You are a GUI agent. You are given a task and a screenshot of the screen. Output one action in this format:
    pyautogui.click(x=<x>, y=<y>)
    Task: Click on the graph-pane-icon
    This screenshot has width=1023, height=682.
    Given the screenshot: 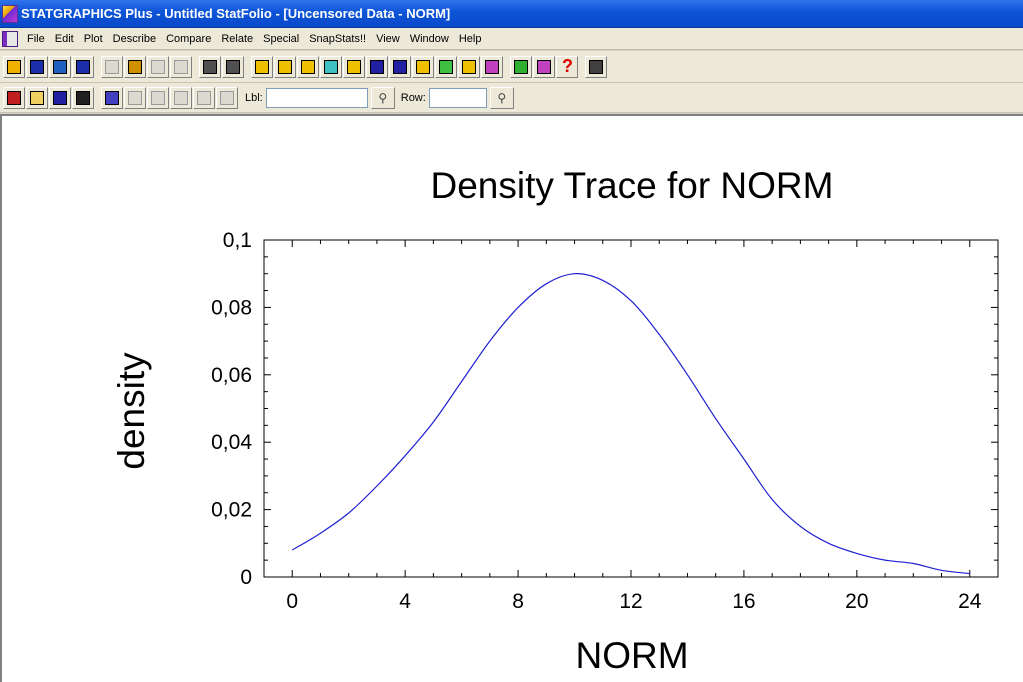 What is the action you would take?
    pyautogui.click(x=60, y=97)
    